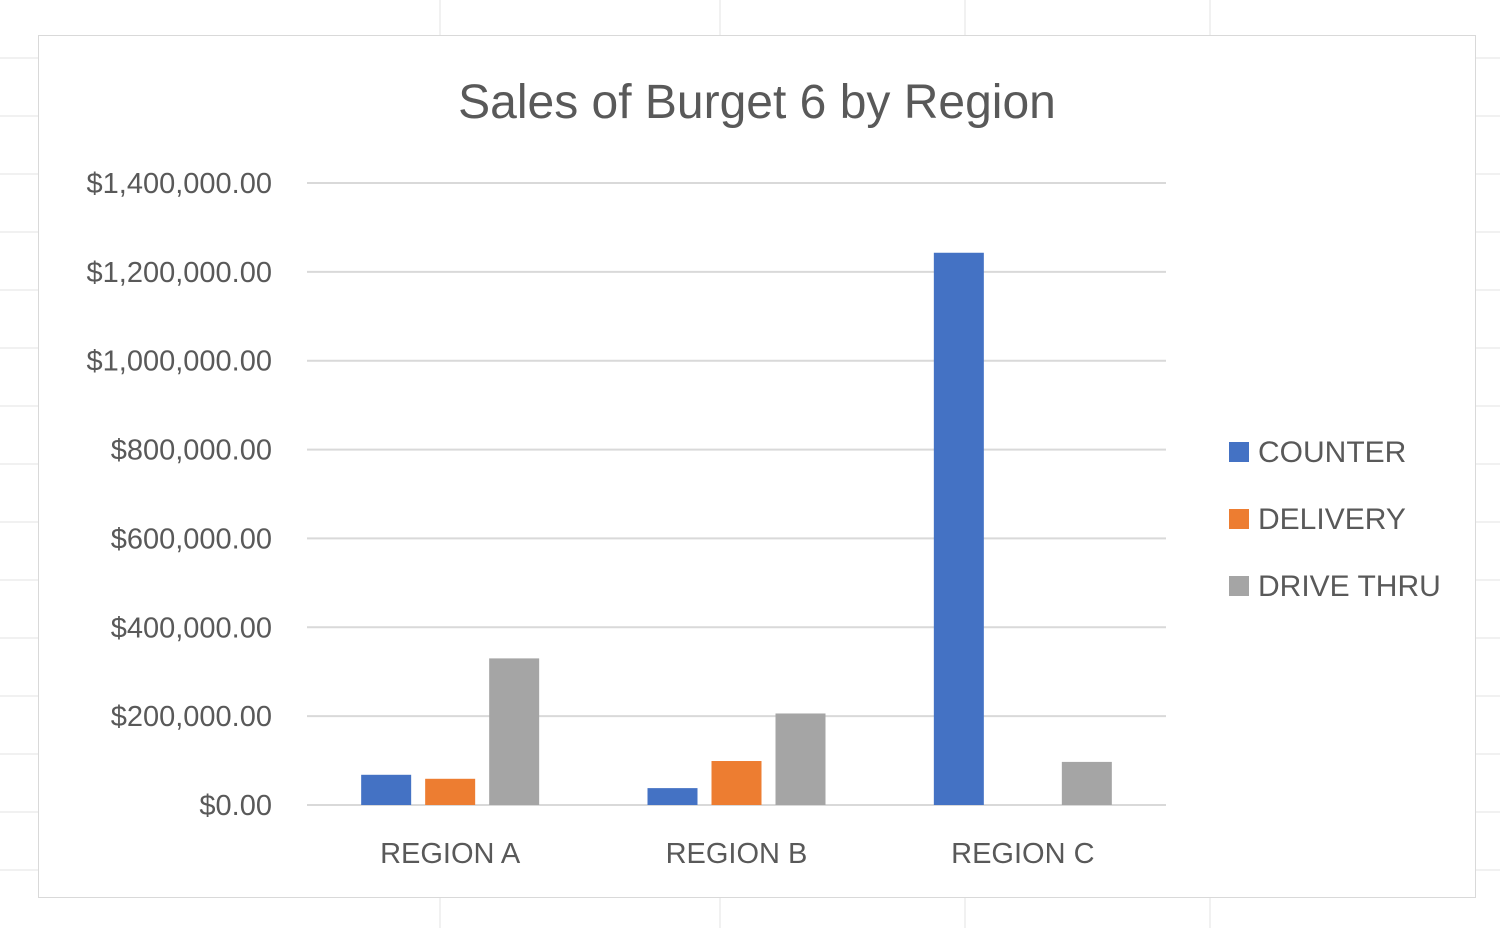 Image resolution: width=1500 pixels, height=928 pixels. What do you see at coordinates (179, 184) in the screenshot?
I see `y-tick-label: $1,400,000.00` at bounding box center [179, 184].